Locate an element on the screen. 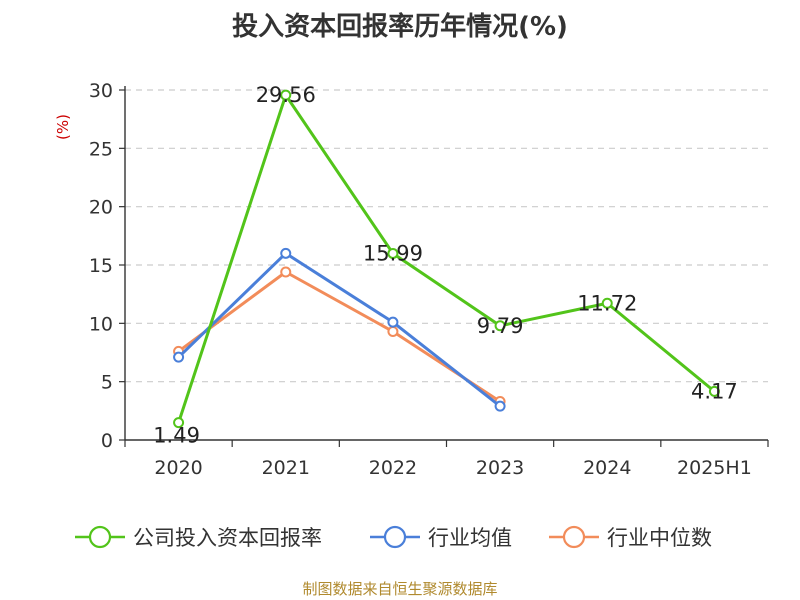  y-tick-label: 5 is located at coordinates (107, 383).